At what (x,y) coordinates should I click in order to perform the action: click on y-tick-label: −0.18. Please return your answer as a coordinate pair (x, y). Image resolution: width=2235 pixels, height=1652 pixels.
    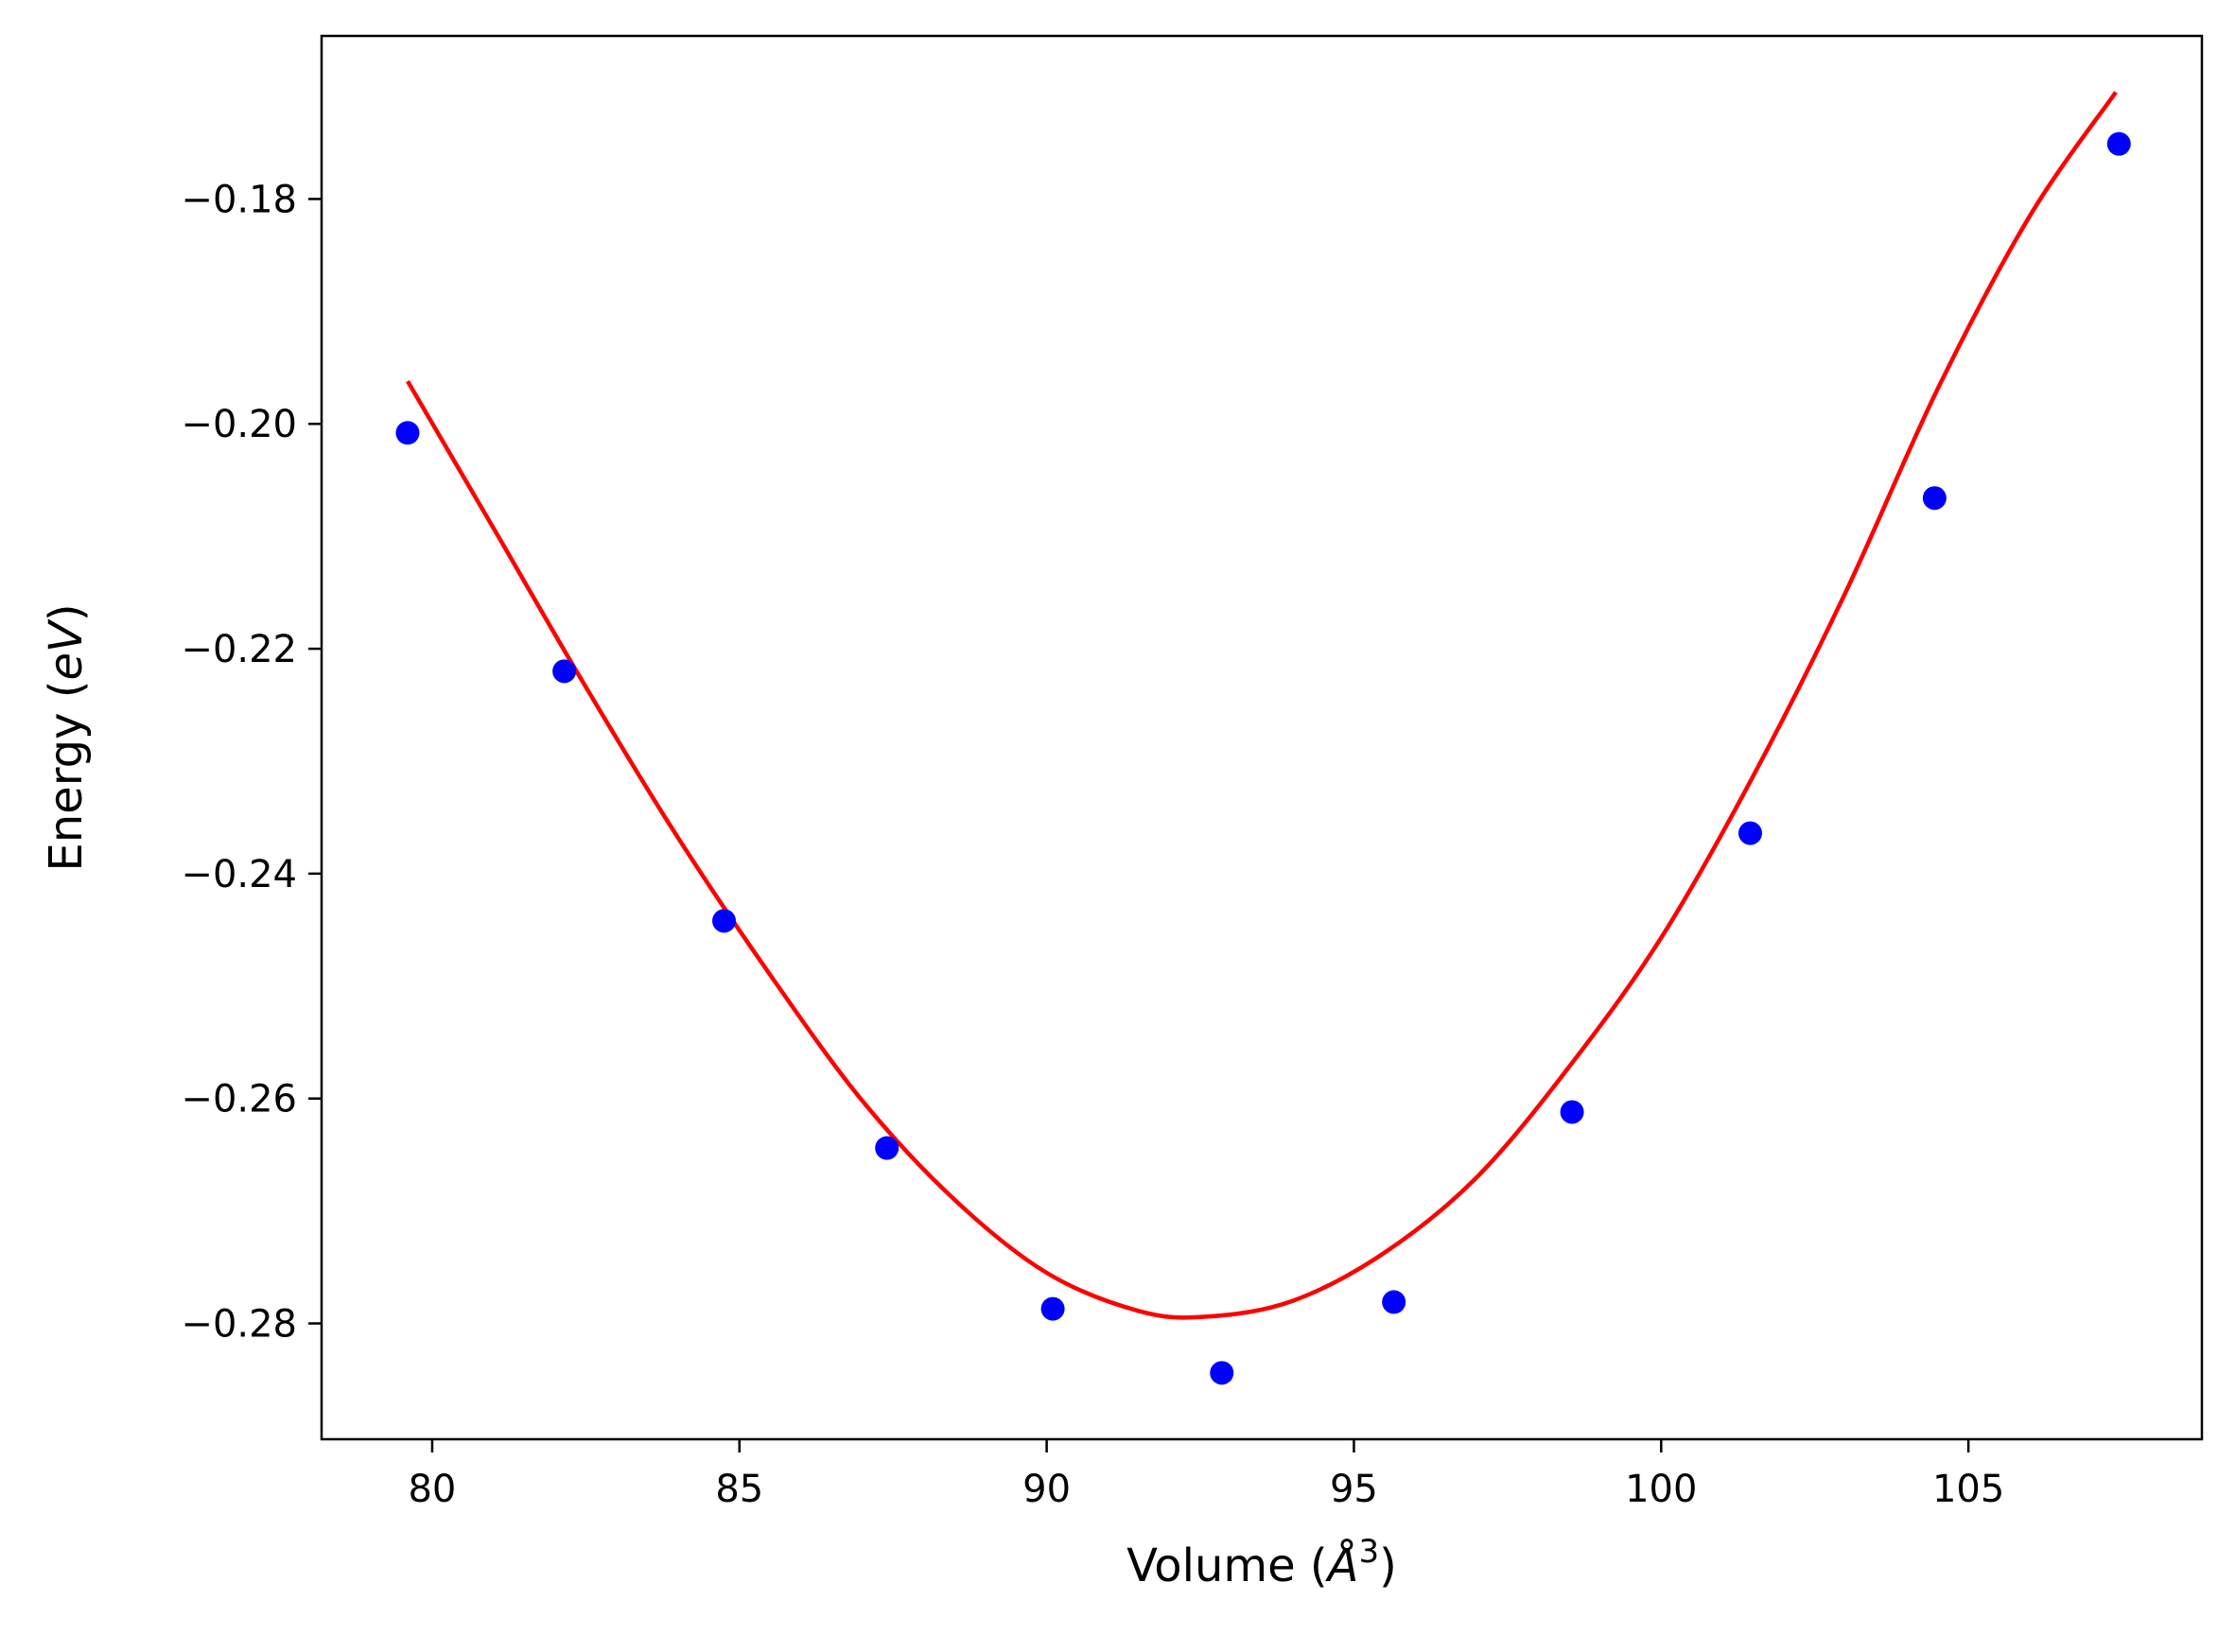
    Looking at the image, I should click on (239, 200).